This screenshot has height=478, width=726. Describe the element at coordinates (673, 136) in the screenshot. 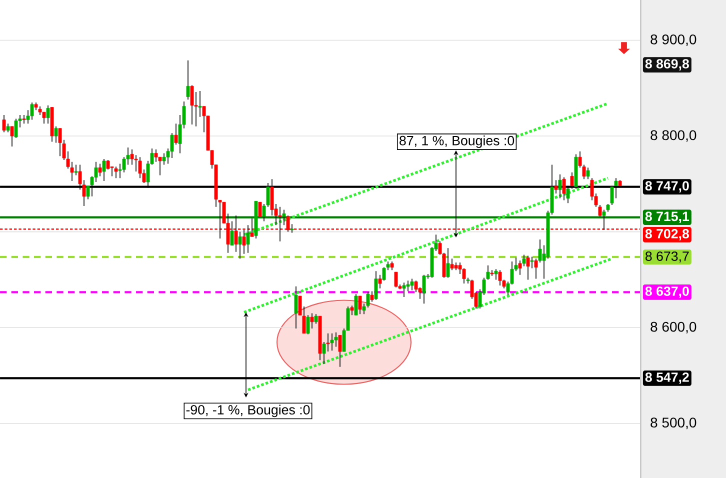

I see `y-tick-label: 8 800,0` at that location.